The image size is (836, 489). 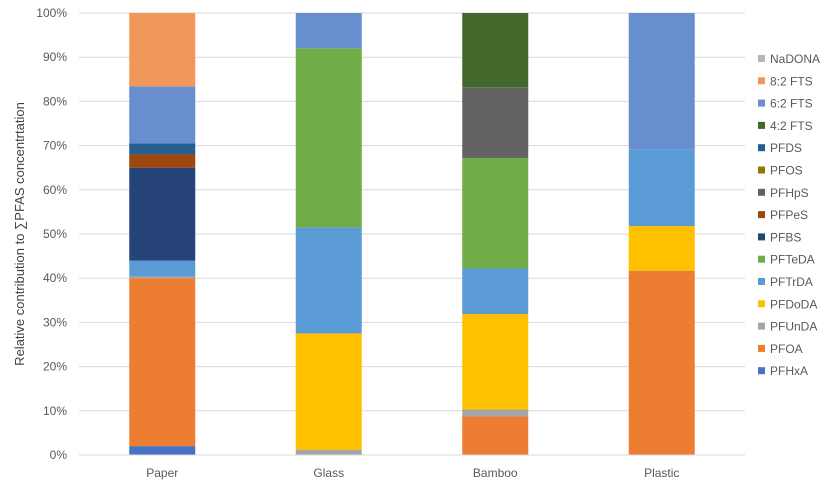 I want to click on legend-label: PFTeDA, so click(x=792, y=260).